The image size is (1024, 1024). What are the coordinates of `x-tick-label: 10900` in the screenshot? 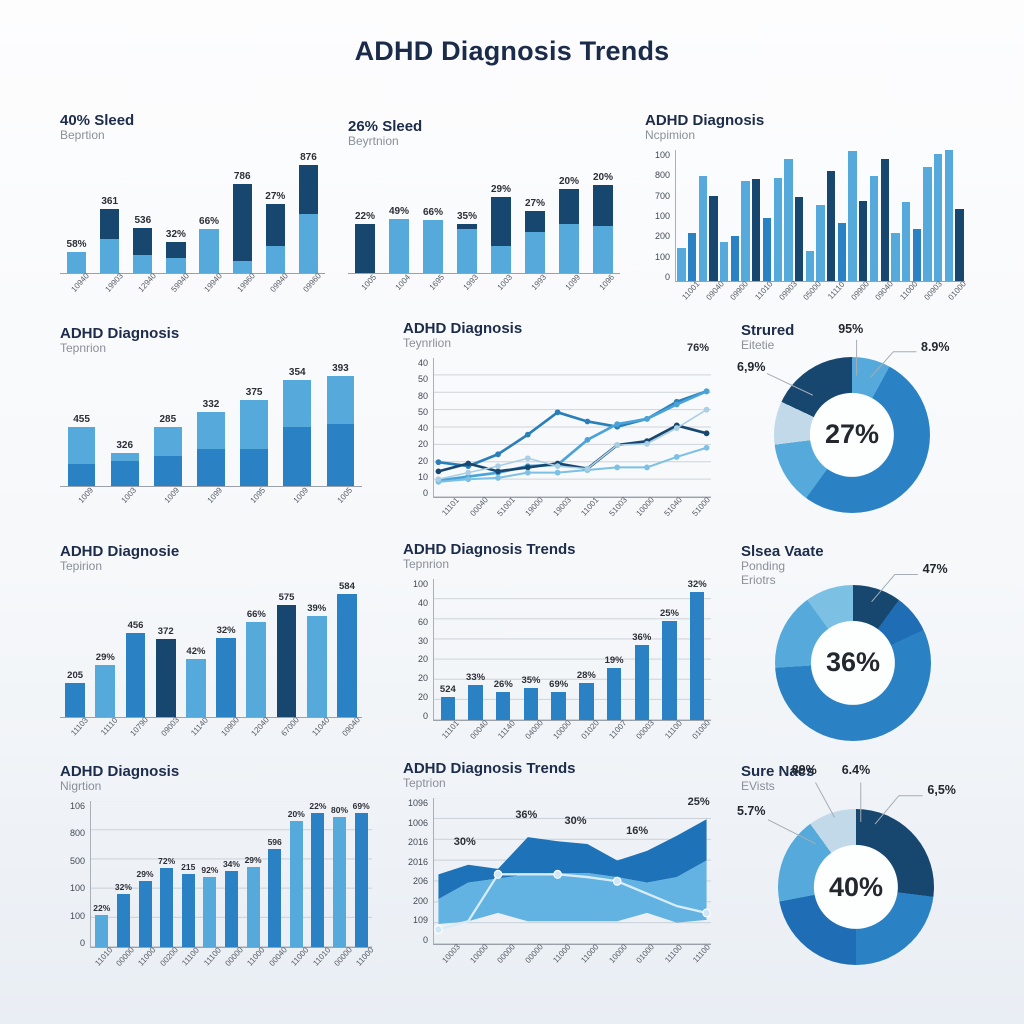 It's located at (226, 731).